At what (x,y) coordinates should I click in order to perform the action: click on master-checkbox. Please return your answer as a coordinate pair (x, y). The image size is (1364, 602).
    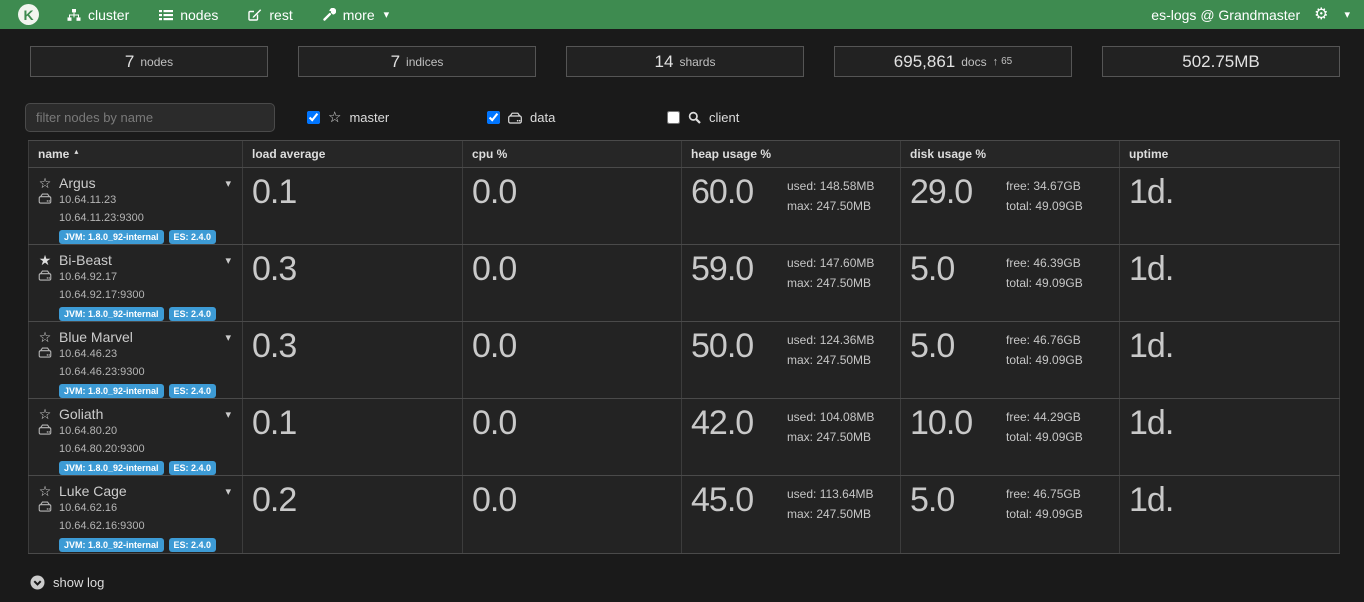
    Looking at the image, I should click on (313, 117).